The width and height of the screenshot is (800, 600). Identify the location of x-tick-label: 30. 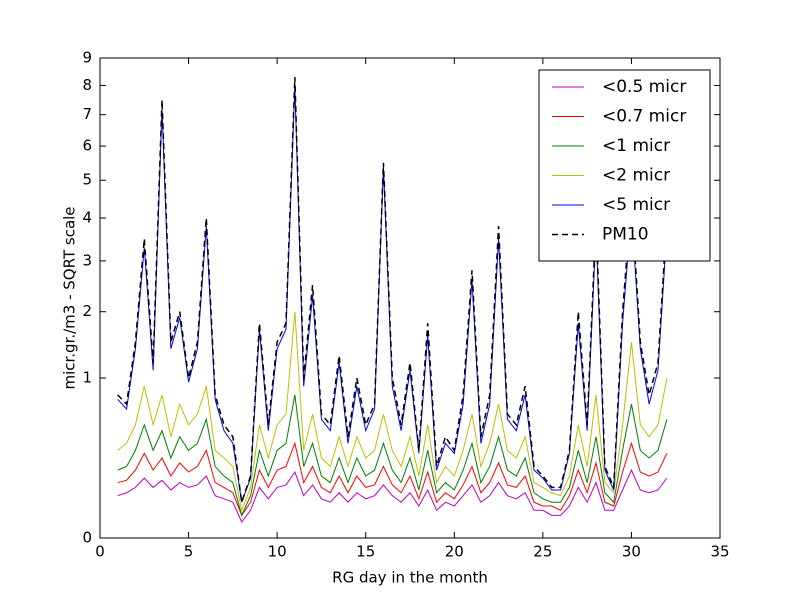
(631, 552).